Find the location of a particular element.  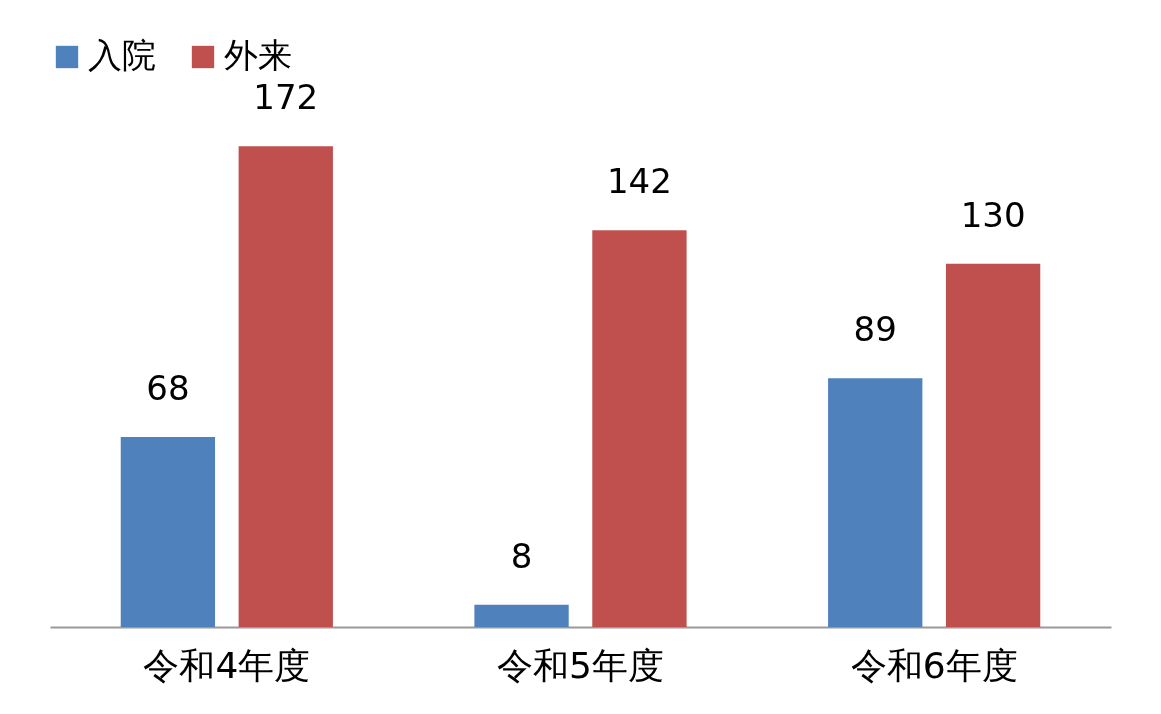

data-label: 130 is located at coordinates (993, 214).